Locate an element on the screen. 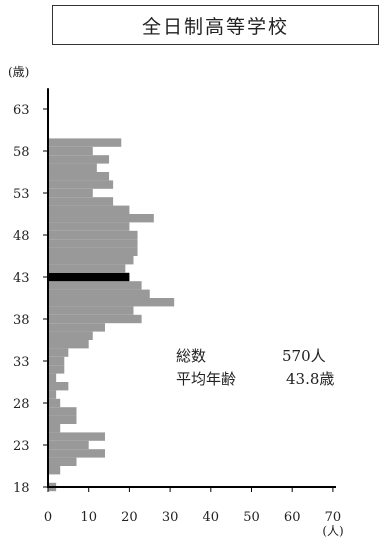 The image size is (392, 544). y-tick-label-18: 18 is located at coordinates (21, 488).